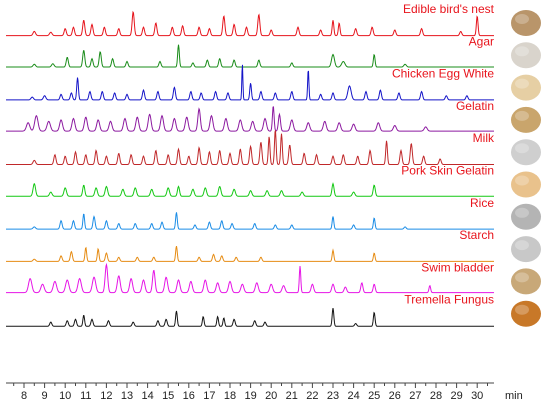 The height and width of the screenshot is (407, 550). I want to click on trace-agar, so click(250, 56).